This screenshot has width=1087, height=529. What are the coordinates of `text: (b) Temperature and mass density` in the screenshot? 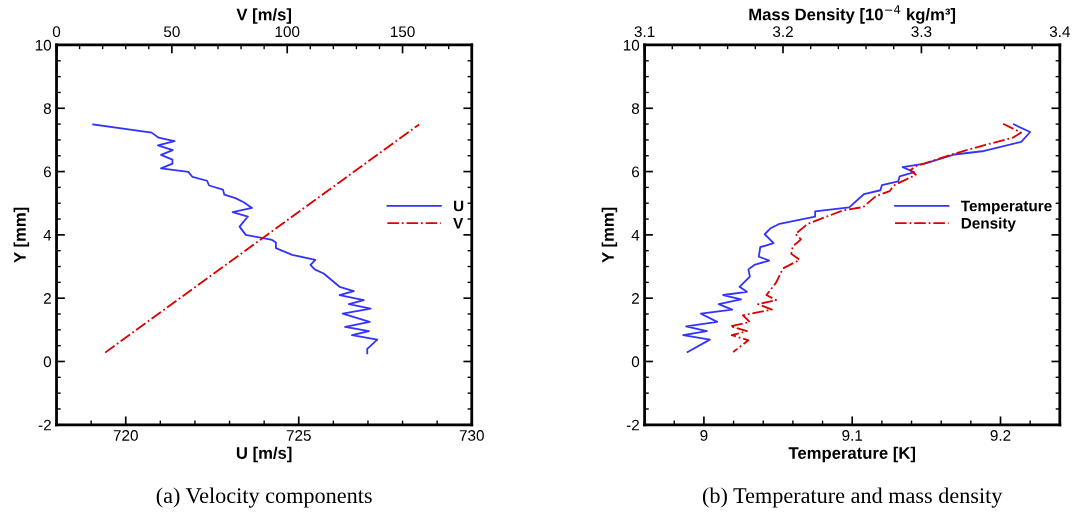 It's located at (852, 497).